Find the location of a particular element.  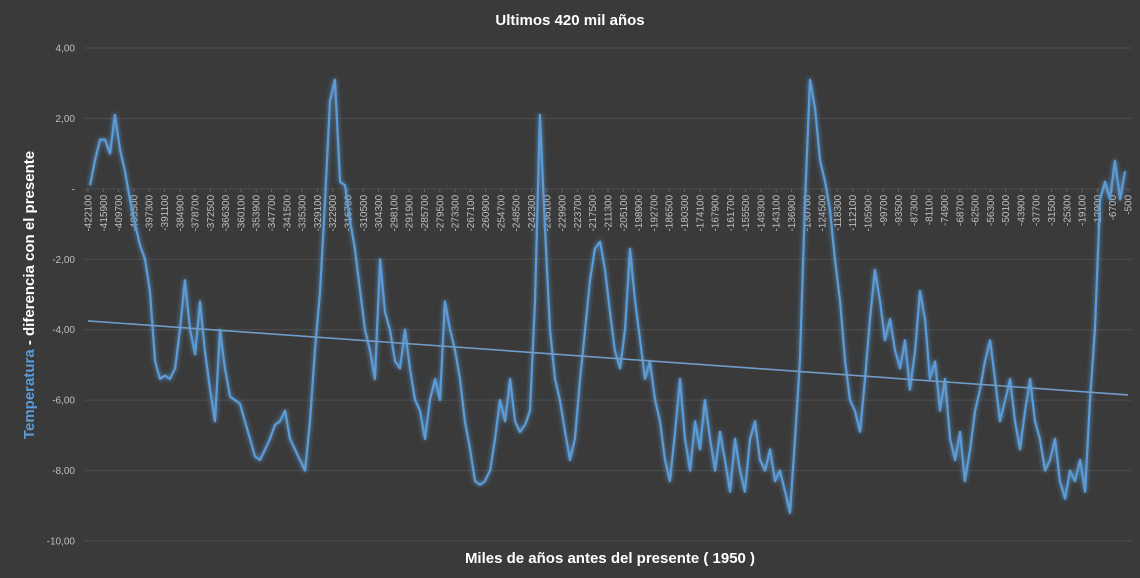

x-tick-label: -353900 is located at coordinates (257, 212).